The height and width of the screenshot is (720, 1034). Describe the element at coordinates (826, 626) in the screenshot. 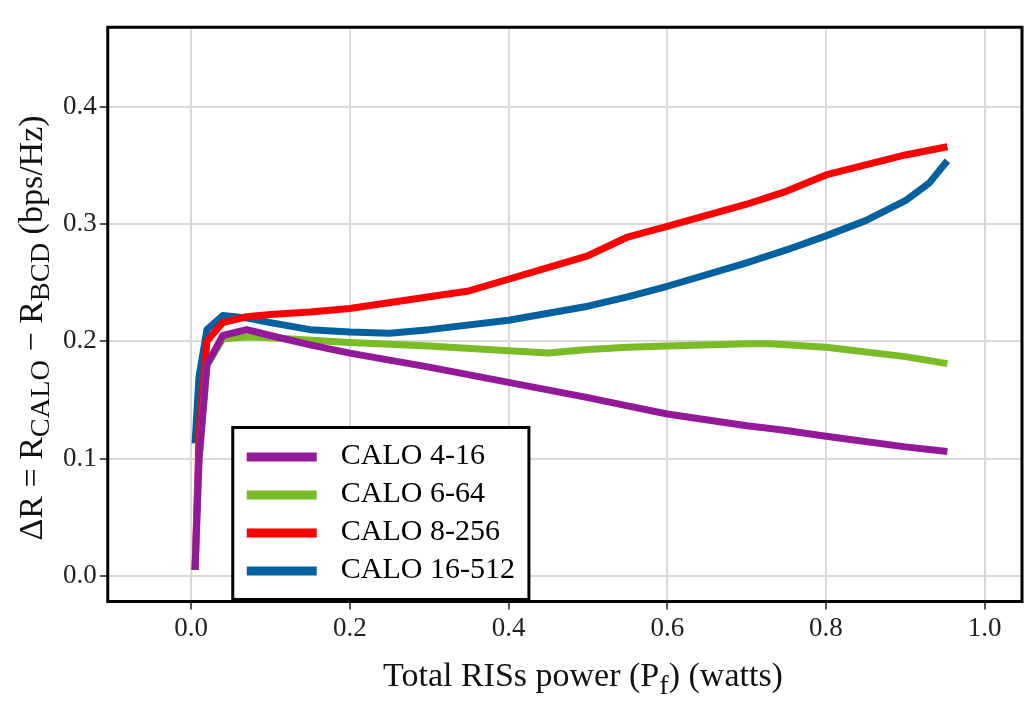

I see `x-tick-label: 0.8` at that location.